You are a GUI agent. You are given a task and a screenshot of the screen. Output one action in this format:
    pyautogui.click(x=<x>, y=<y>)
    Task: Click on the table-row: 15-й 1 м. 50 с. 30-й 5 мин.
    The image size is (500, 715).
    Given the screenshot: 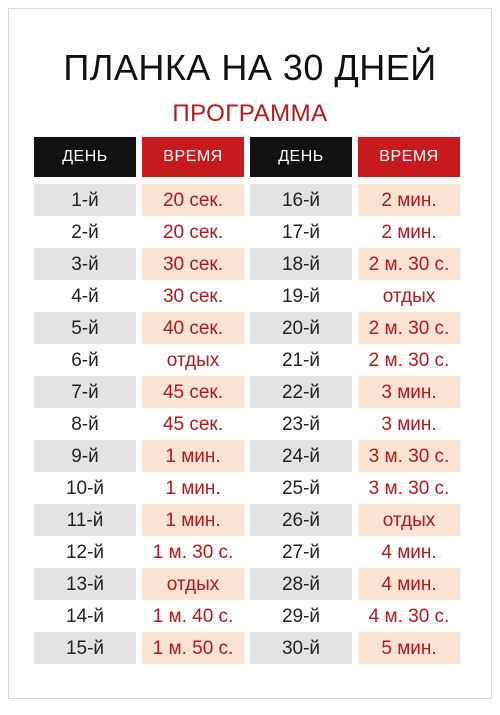 What is the action you would take?
    pyautogui.click(x=251, y=648)
    